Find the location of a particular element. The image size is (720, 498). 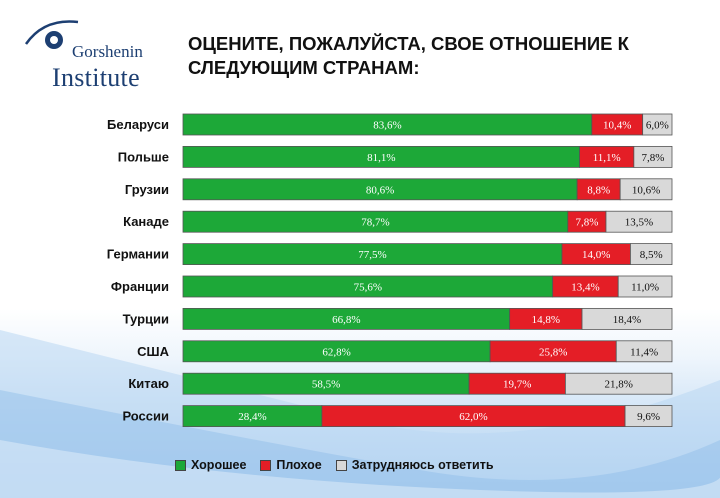

data-label: 10,6% is located at coordinates (646, 190).